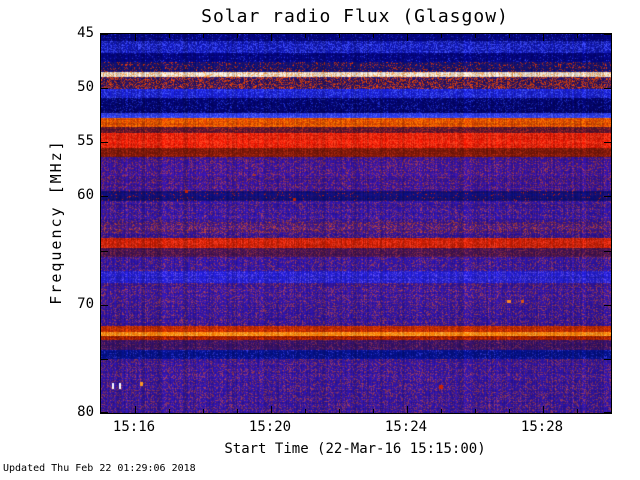 The image size is (640, 480). What do you see at coordinates (99, 468) in the screenshot?
I see `update-timestamp: Updated Thu Feb 22 01:29:06 2018` at bounding box center [99, 468].